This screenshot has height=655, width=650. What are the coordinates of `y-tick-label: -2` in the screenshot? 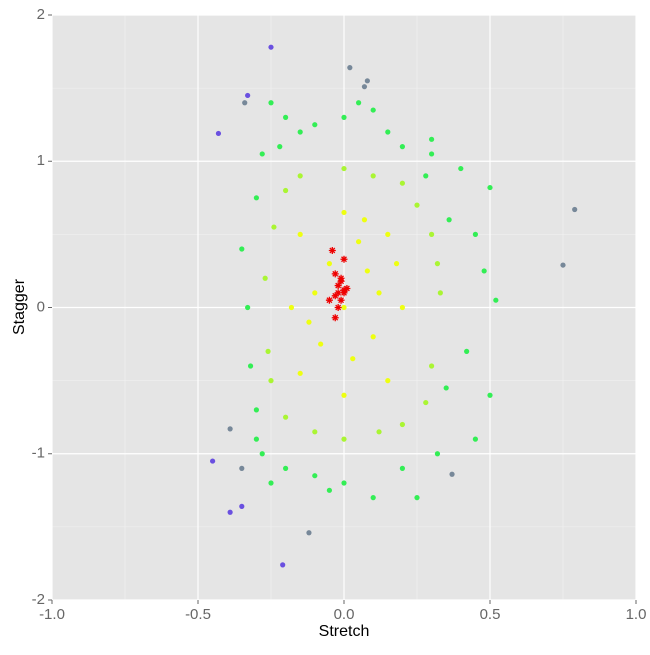 It's located at (38, 599).